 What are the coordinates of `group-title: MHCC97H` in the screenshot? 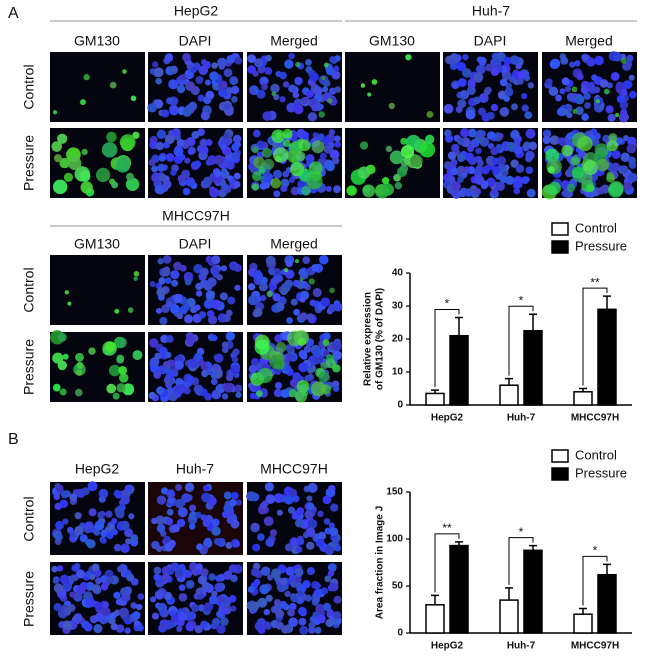 It's located at (196, 216).